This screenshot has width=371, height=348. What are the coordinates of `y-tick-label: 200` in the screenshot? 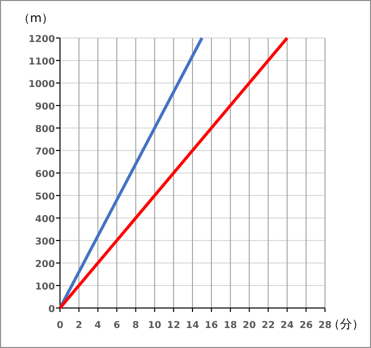 It's located at (45, 264).